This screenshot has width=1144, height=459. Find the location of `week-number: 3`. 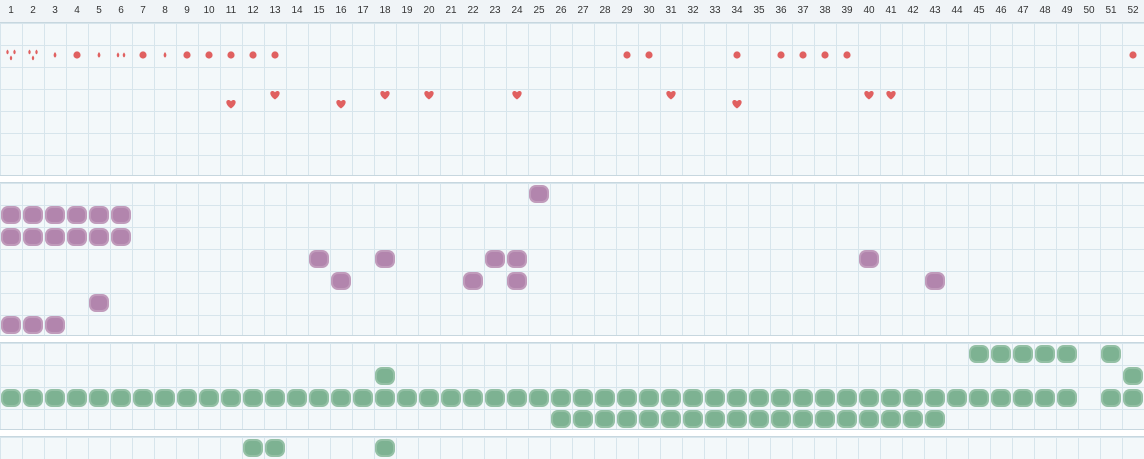

week-number: 3 is located at coordinates (55, 10).